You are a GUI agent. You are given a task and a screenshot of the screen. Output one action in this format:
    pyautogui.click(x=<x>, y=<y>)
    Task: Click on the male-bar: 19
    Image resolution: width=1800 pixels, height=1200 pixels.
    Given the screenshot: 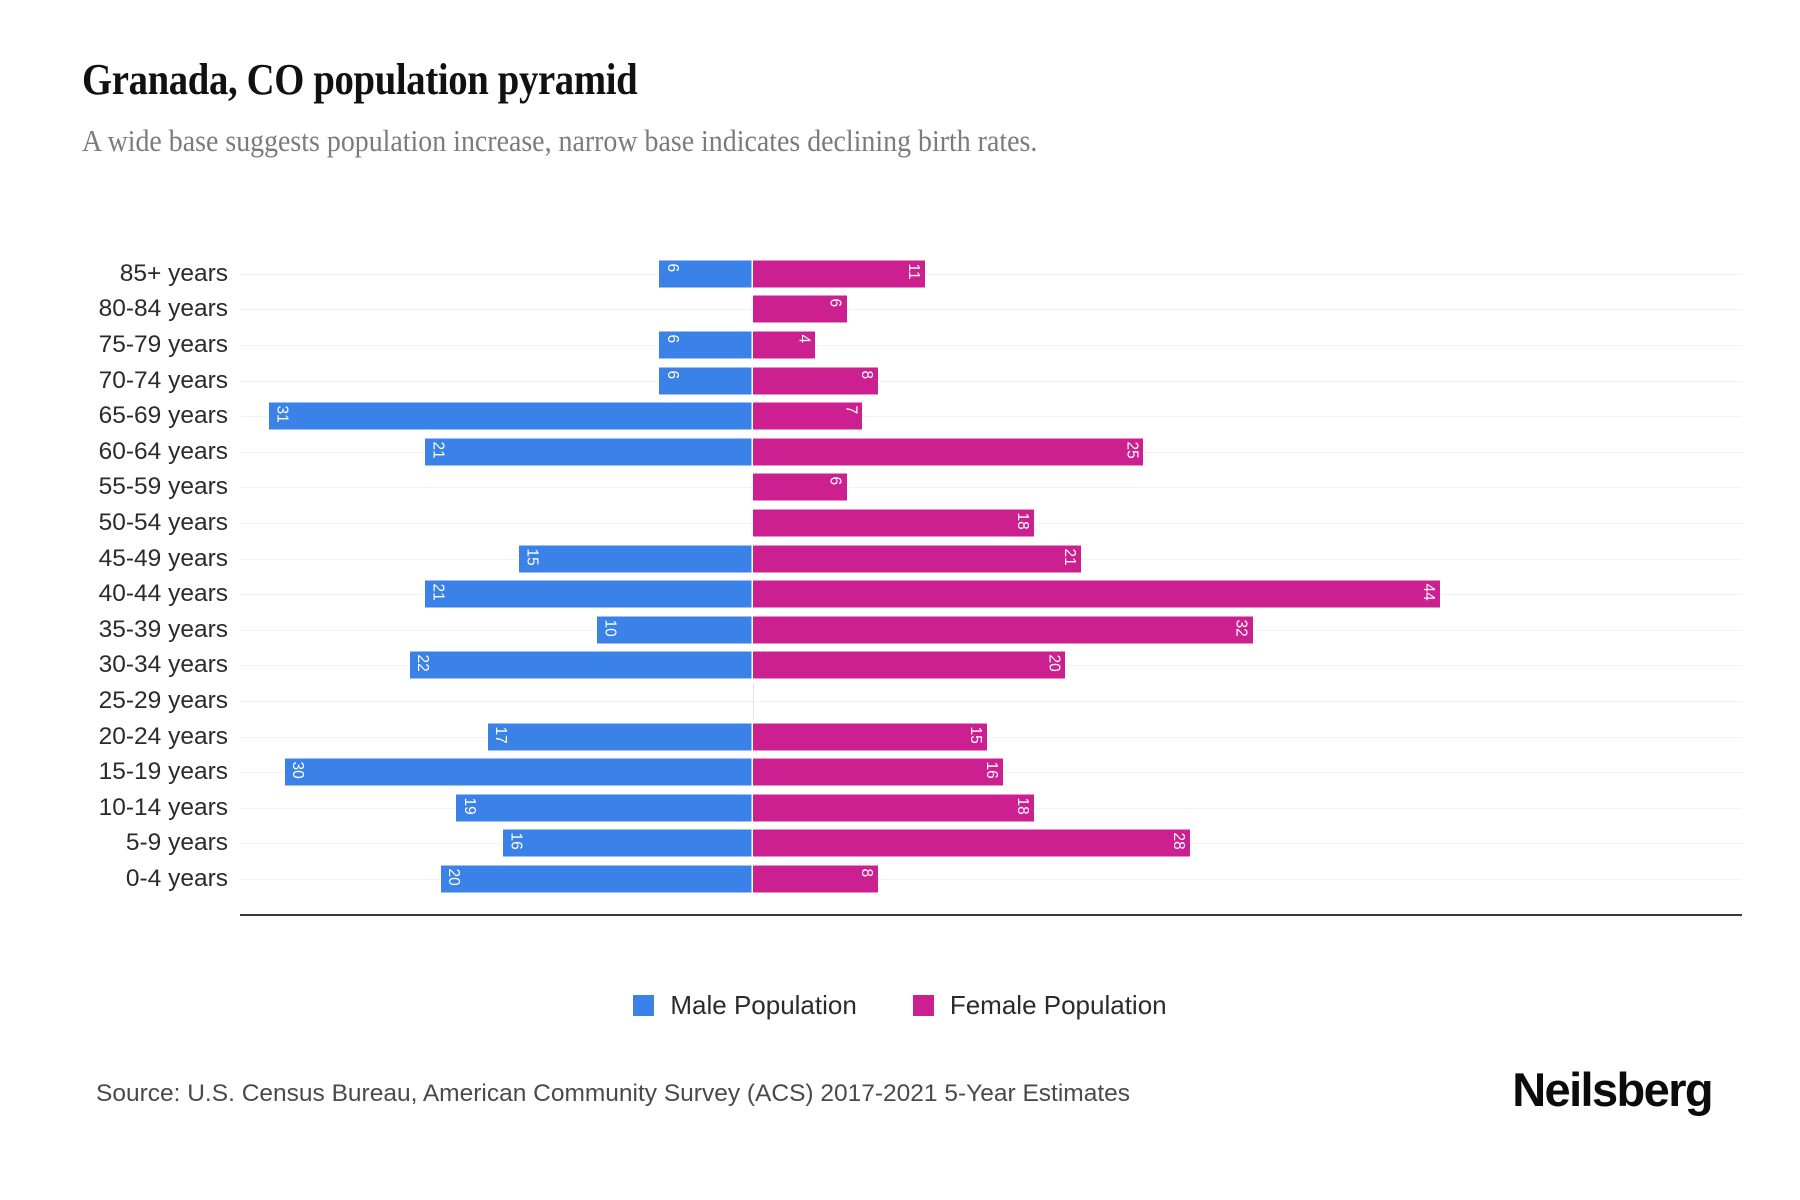 What is the action you would take?
    pyautogui.click(x=604, y=808)
    